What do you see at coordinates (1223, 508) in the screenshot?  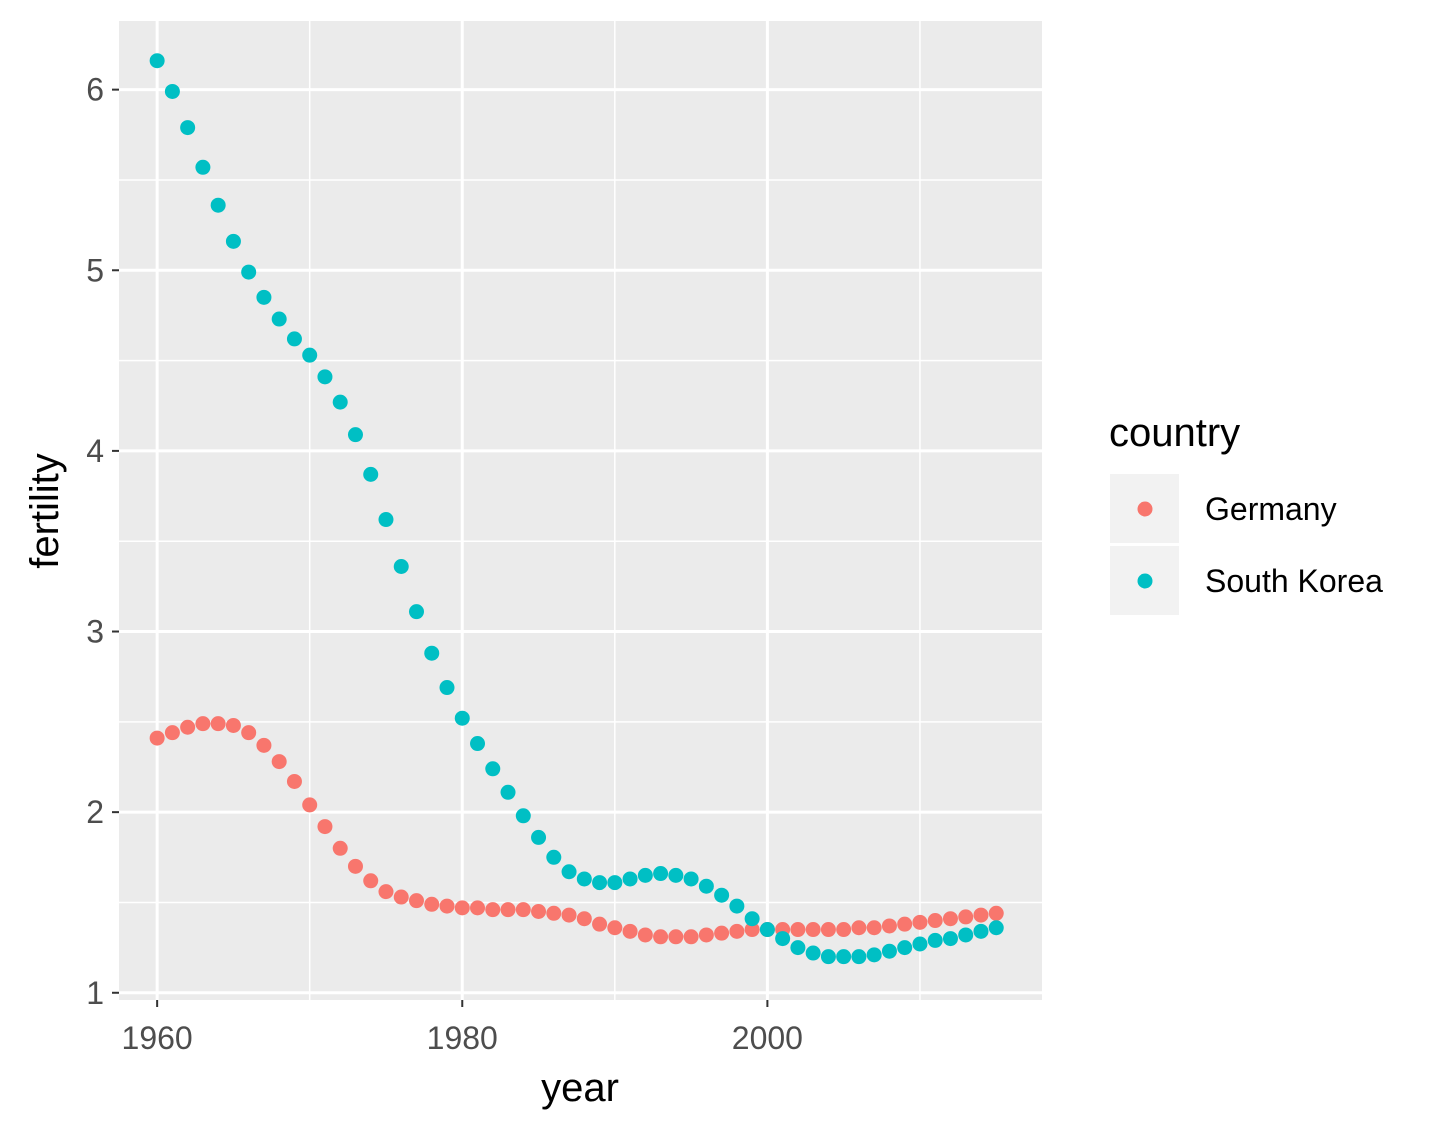 I see `legend-item: Germany` at bounding box center [1223, 508].